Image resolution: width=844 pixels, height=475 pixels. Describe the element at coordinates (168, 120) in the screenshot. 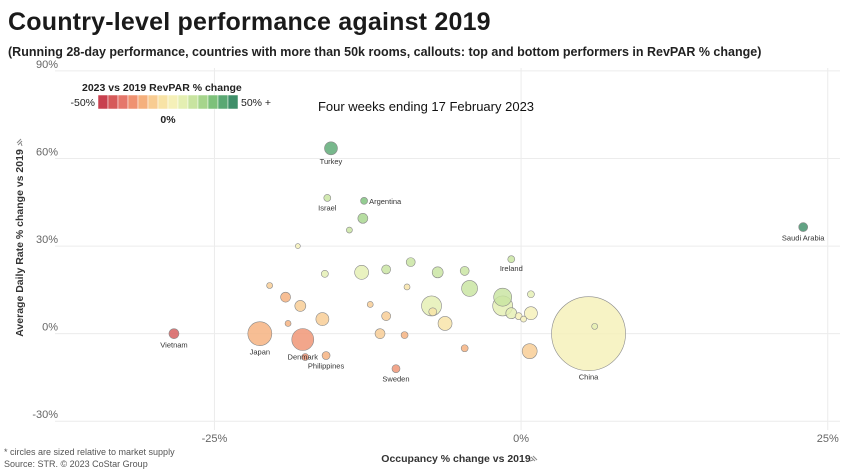

I see `legend-mid-label: 0%` at that location.